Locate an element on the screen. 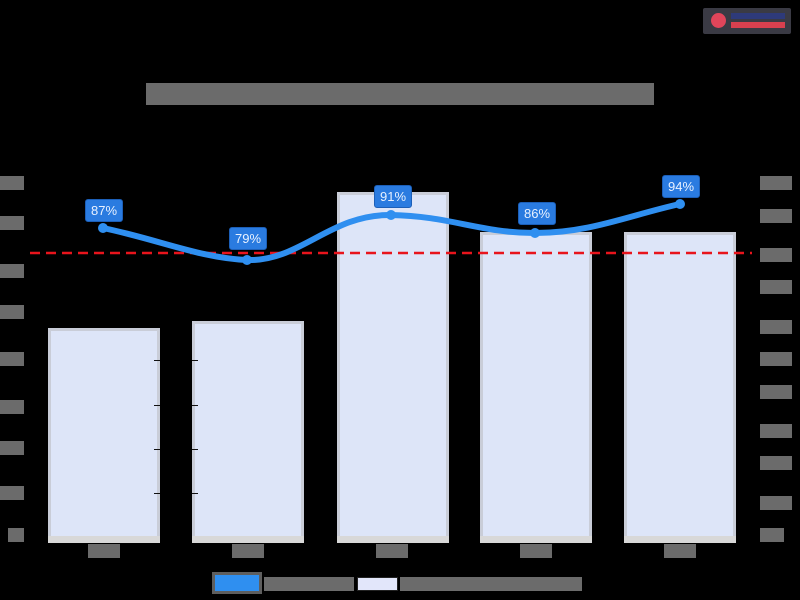  legend-swatch-bar is located at coordinates (377, 584).